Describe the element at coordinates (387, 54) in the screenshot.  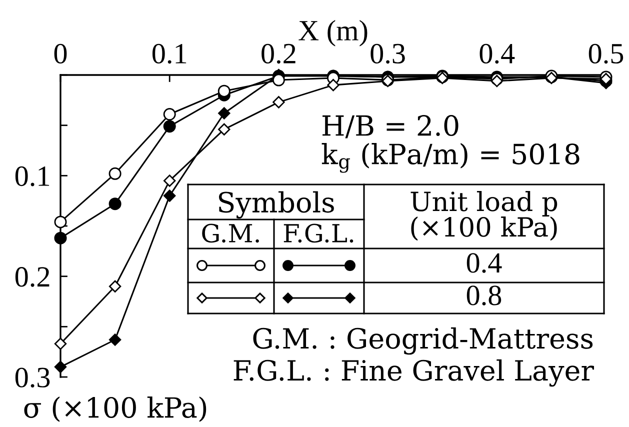
I see `x-tick-label: 0.3` at that location.